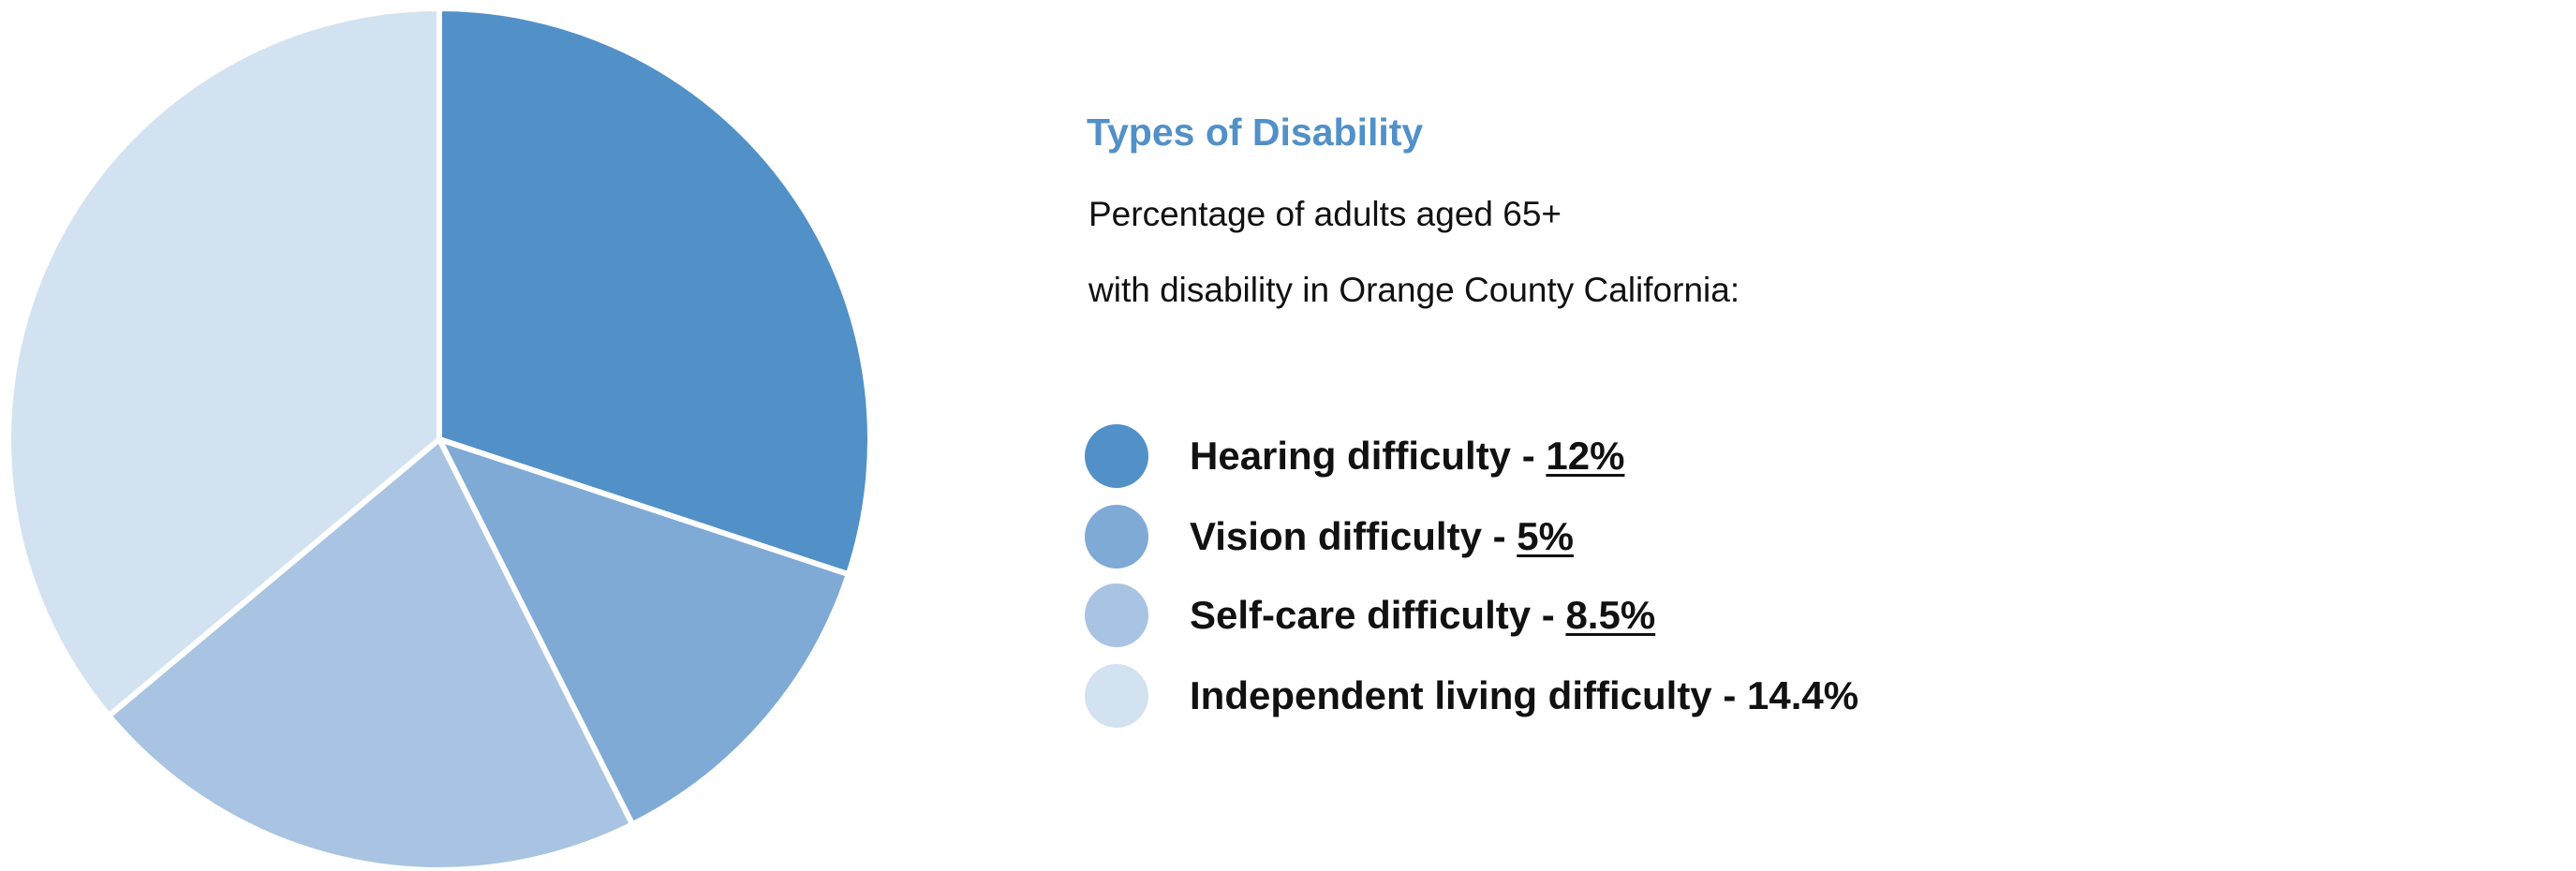  What do you see at coordinates (1585, 456) in the screenshot?
I see `legend-value: 12%` at bounding box center [1585, 456].